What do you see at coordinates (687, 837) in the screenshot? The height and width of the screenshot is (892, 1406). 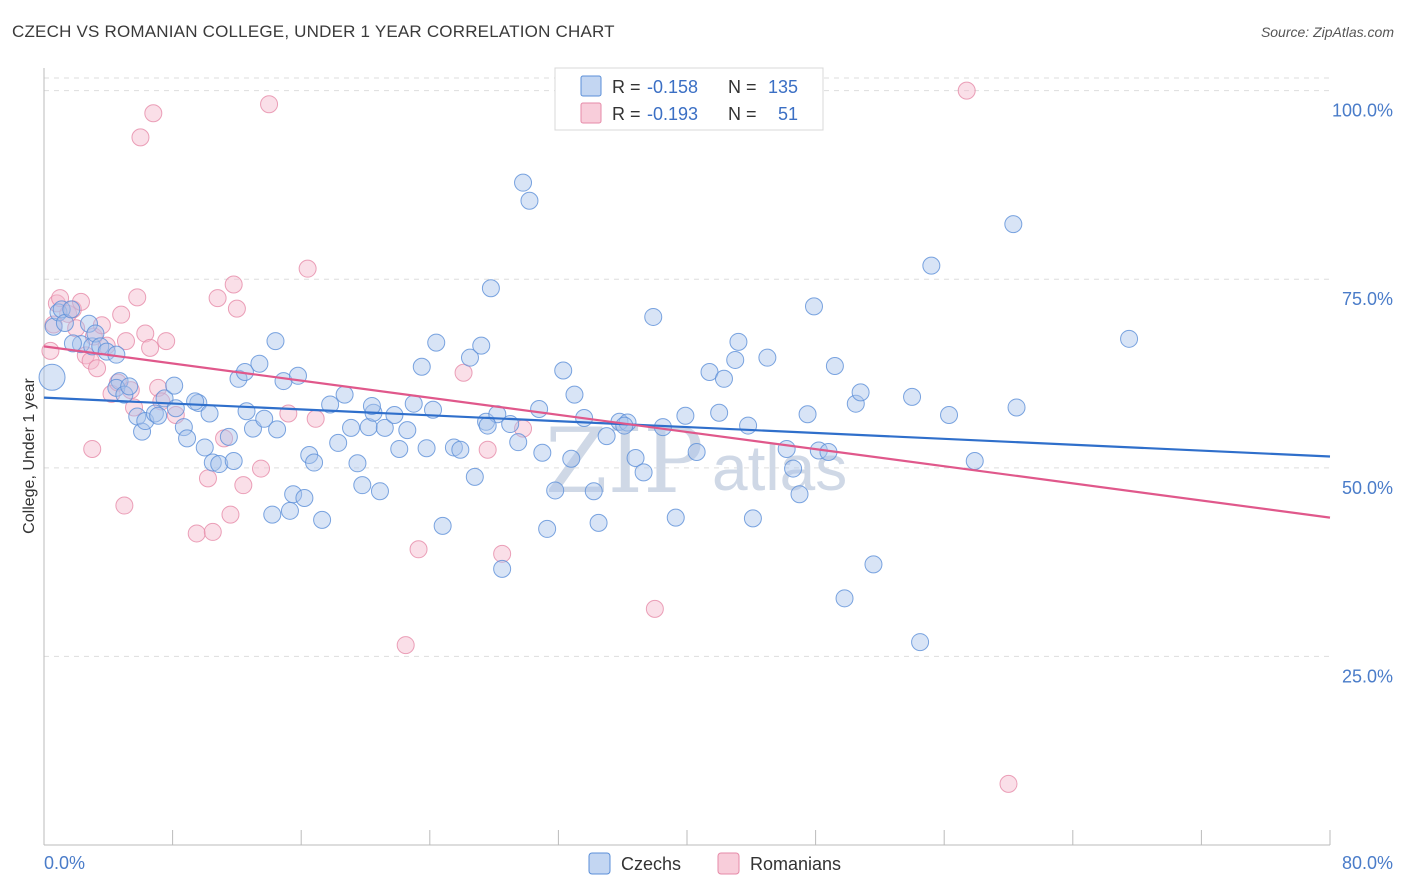 I see `x-ticks` at bounding box center [687, 837].